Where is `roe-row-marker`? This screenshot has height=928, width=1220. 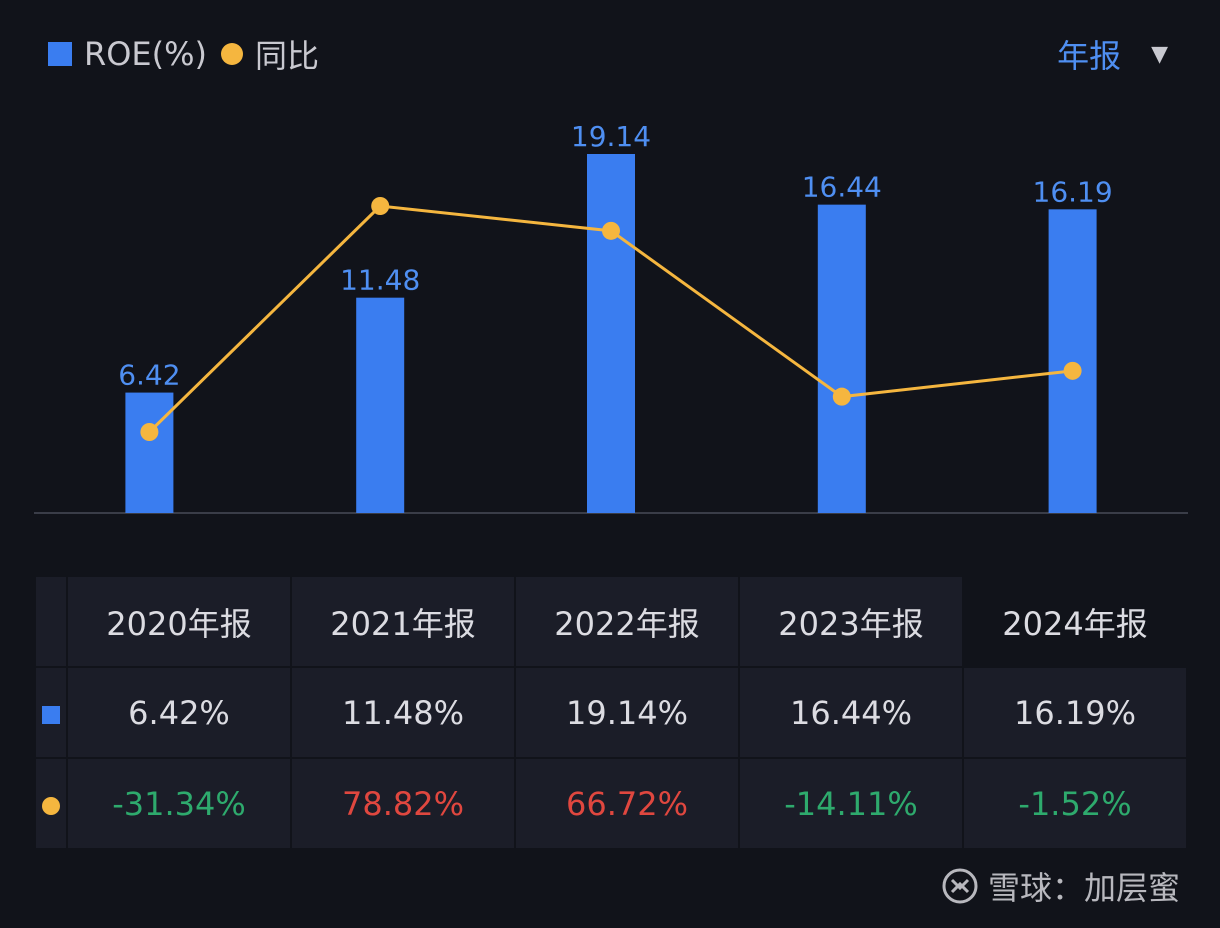 roe-row-marker is located at coordinates (51, 712).